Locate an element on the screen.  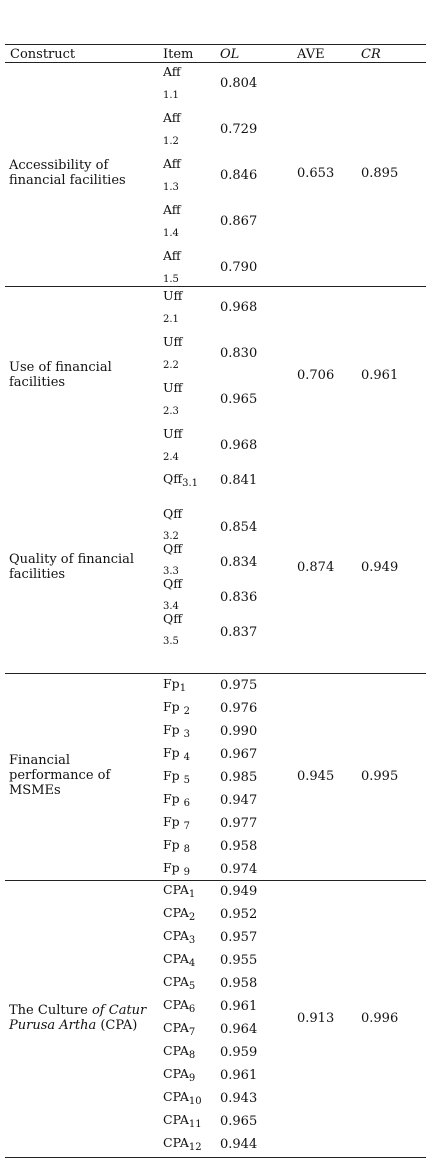
cr-value: 0.949 is located at coordinates (380, 567).